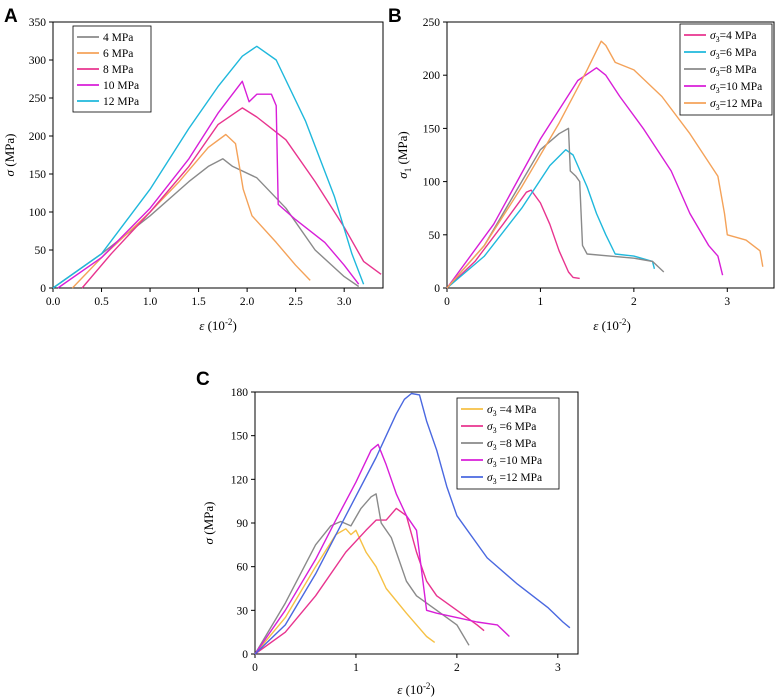 The image size is (782, 699). What do you see at coordinates (38, 99) in the screenshot?
I see `panel-a-y-tick-label: 250` at bounding box center [38, 99].